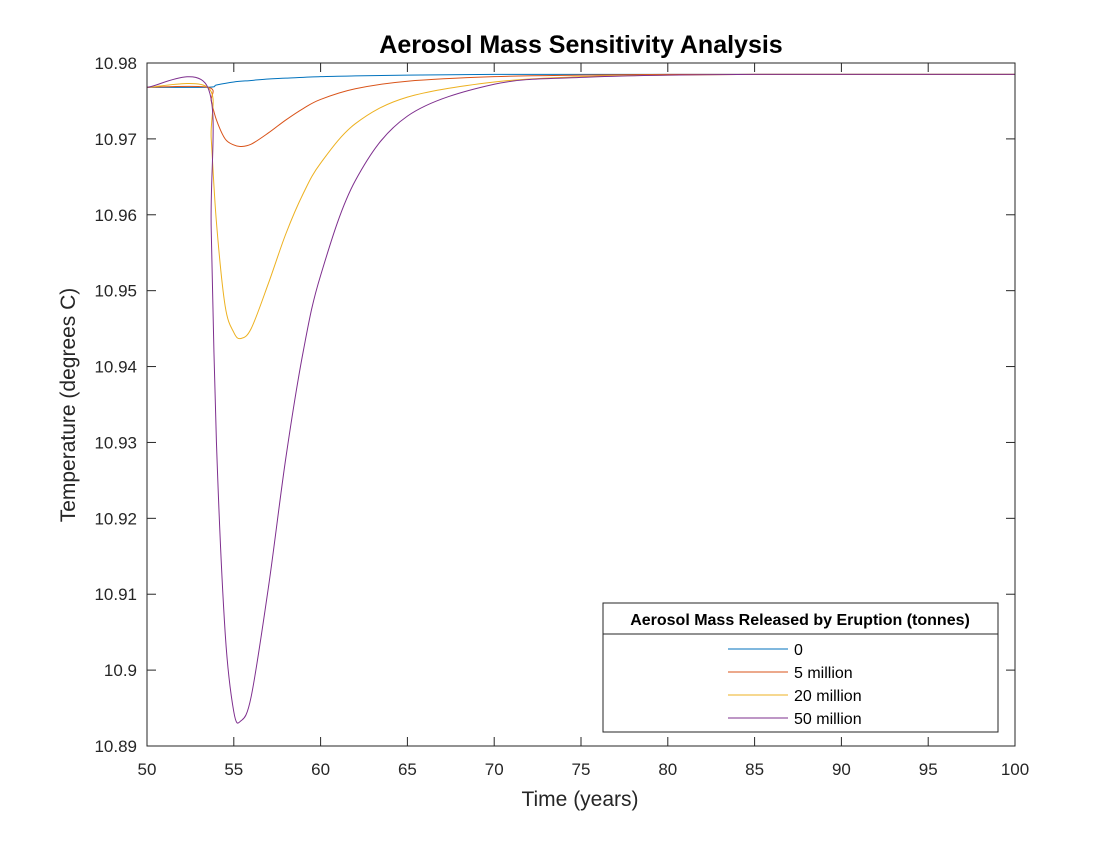 The height and width of the screenshot is (845, 1120). What do you see at coordinates (115, 367) in the screenshot?
I see `y-tick-label: 10.94` at bounding box center [115, 367].